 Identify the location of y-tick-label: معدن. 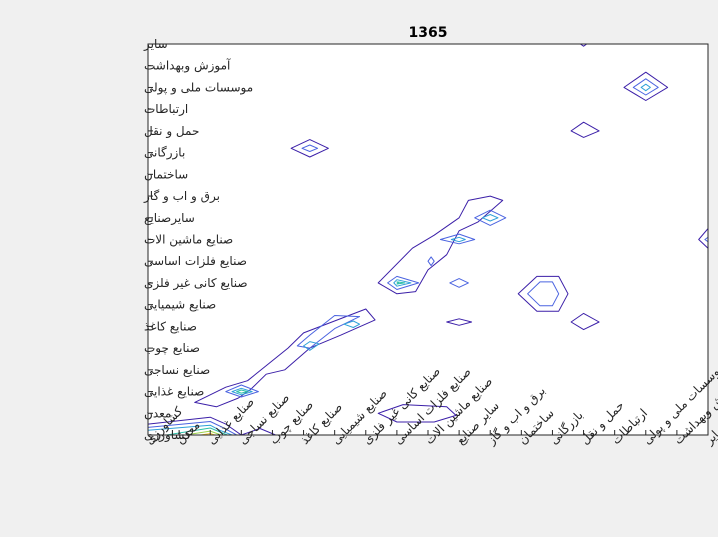
(157, 413).